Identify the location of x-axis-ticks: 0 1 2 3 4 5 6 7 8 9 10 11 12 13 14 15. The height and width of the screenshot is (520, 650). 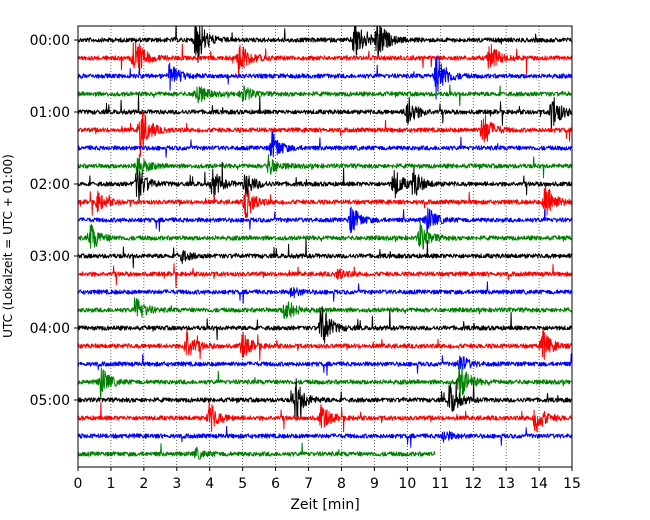
(327, 479).